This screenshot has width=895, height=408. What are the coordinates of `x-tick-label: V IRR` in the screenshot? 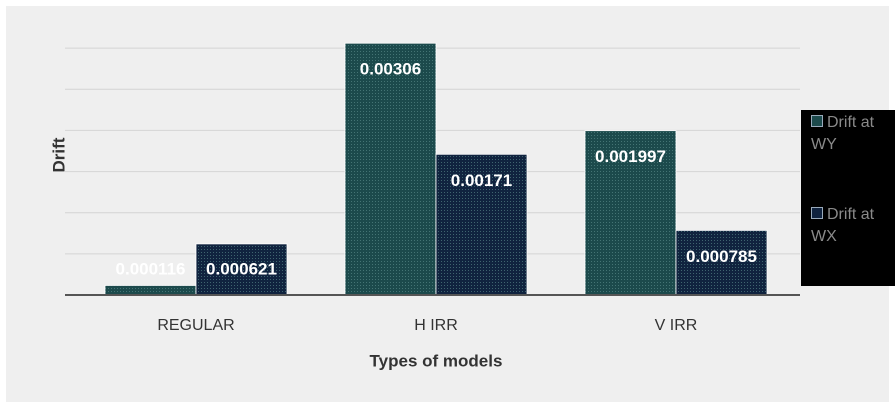 It's located at (676, 325).